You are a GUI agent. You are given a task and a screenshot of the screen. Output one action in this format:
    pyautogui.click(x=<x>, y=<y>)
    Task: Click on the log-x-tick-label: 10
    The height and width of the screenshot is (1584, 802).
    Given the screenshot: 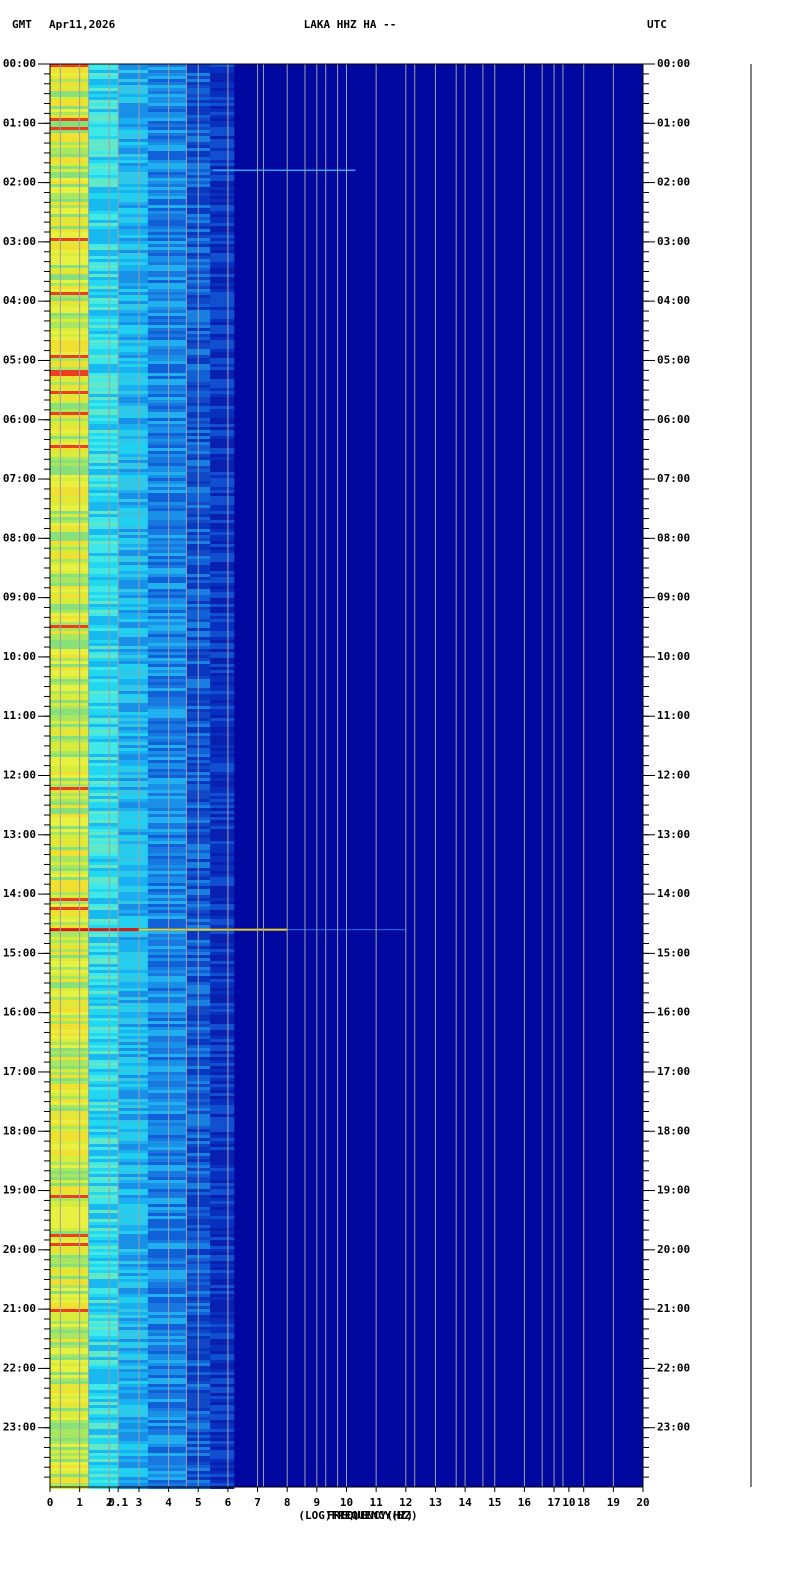 What is the action you would take?
    pyautogui.click(x=568, y=1502)
    